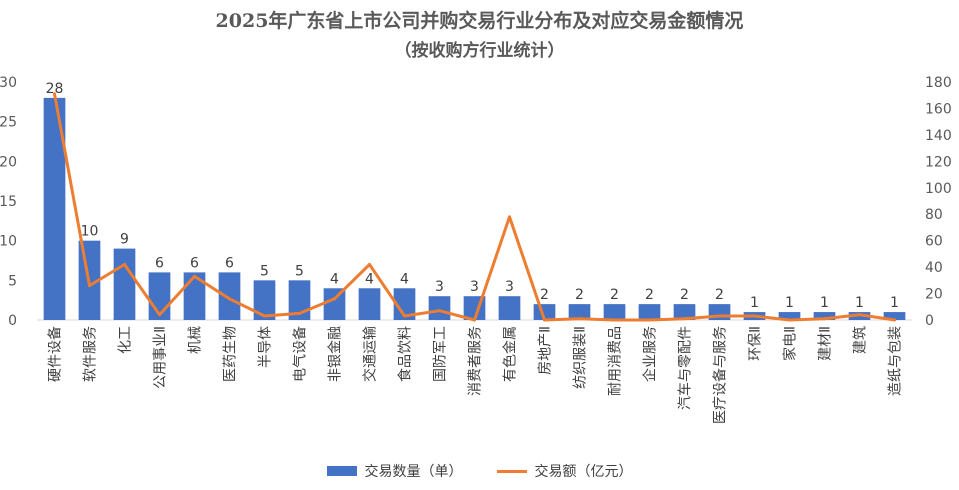  I want to click on y-left-tick-label: 15, so click(8, 202).